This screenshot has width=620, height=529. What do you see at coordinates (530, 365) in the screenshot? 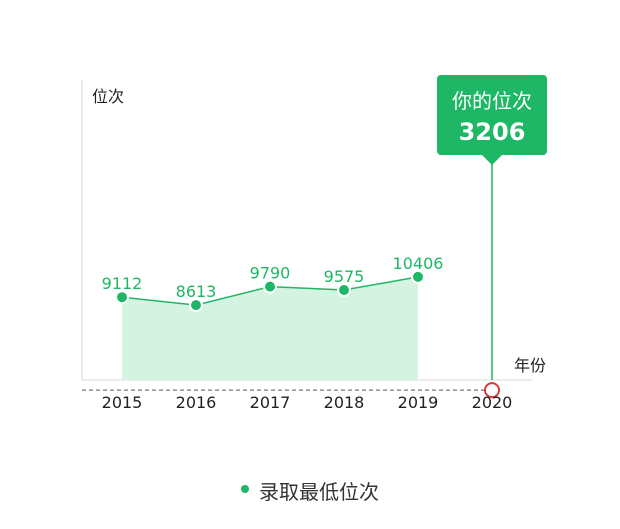
I see `x-axis-label: 年份` at bounding box center [530, 365].